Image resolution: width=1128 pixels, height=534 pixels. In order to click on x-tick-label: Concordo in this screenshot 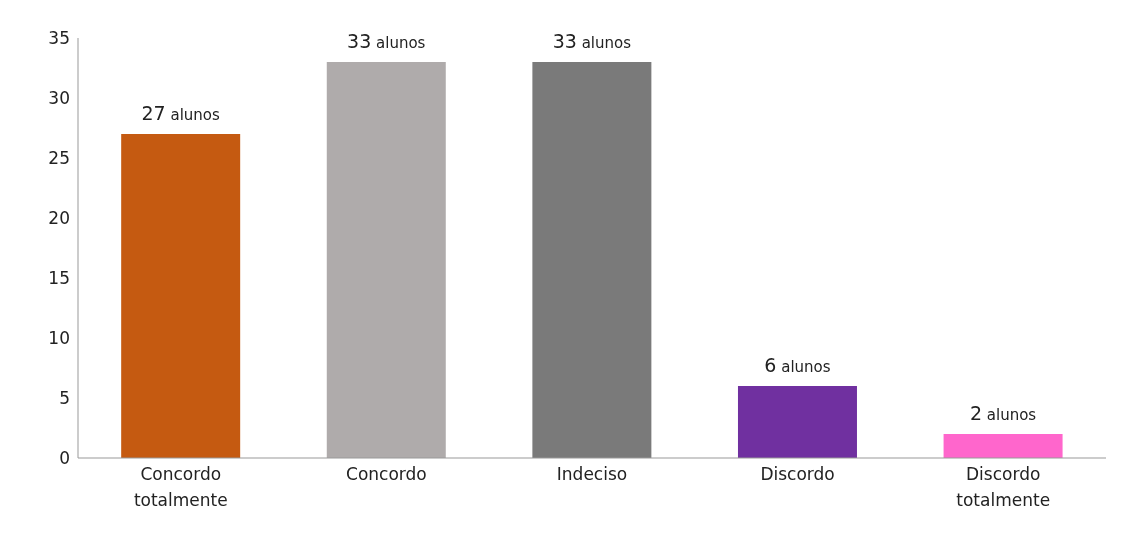, I will do `click(386, 474)`.